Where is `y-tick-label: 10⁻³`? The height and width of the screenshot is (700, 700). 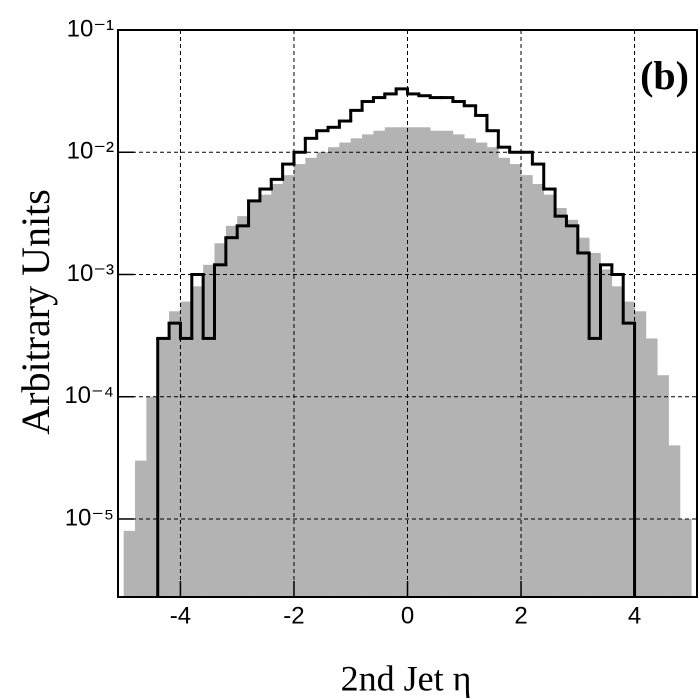 y-tick-label: 10⁻³ is located at coordinates (90, 273).